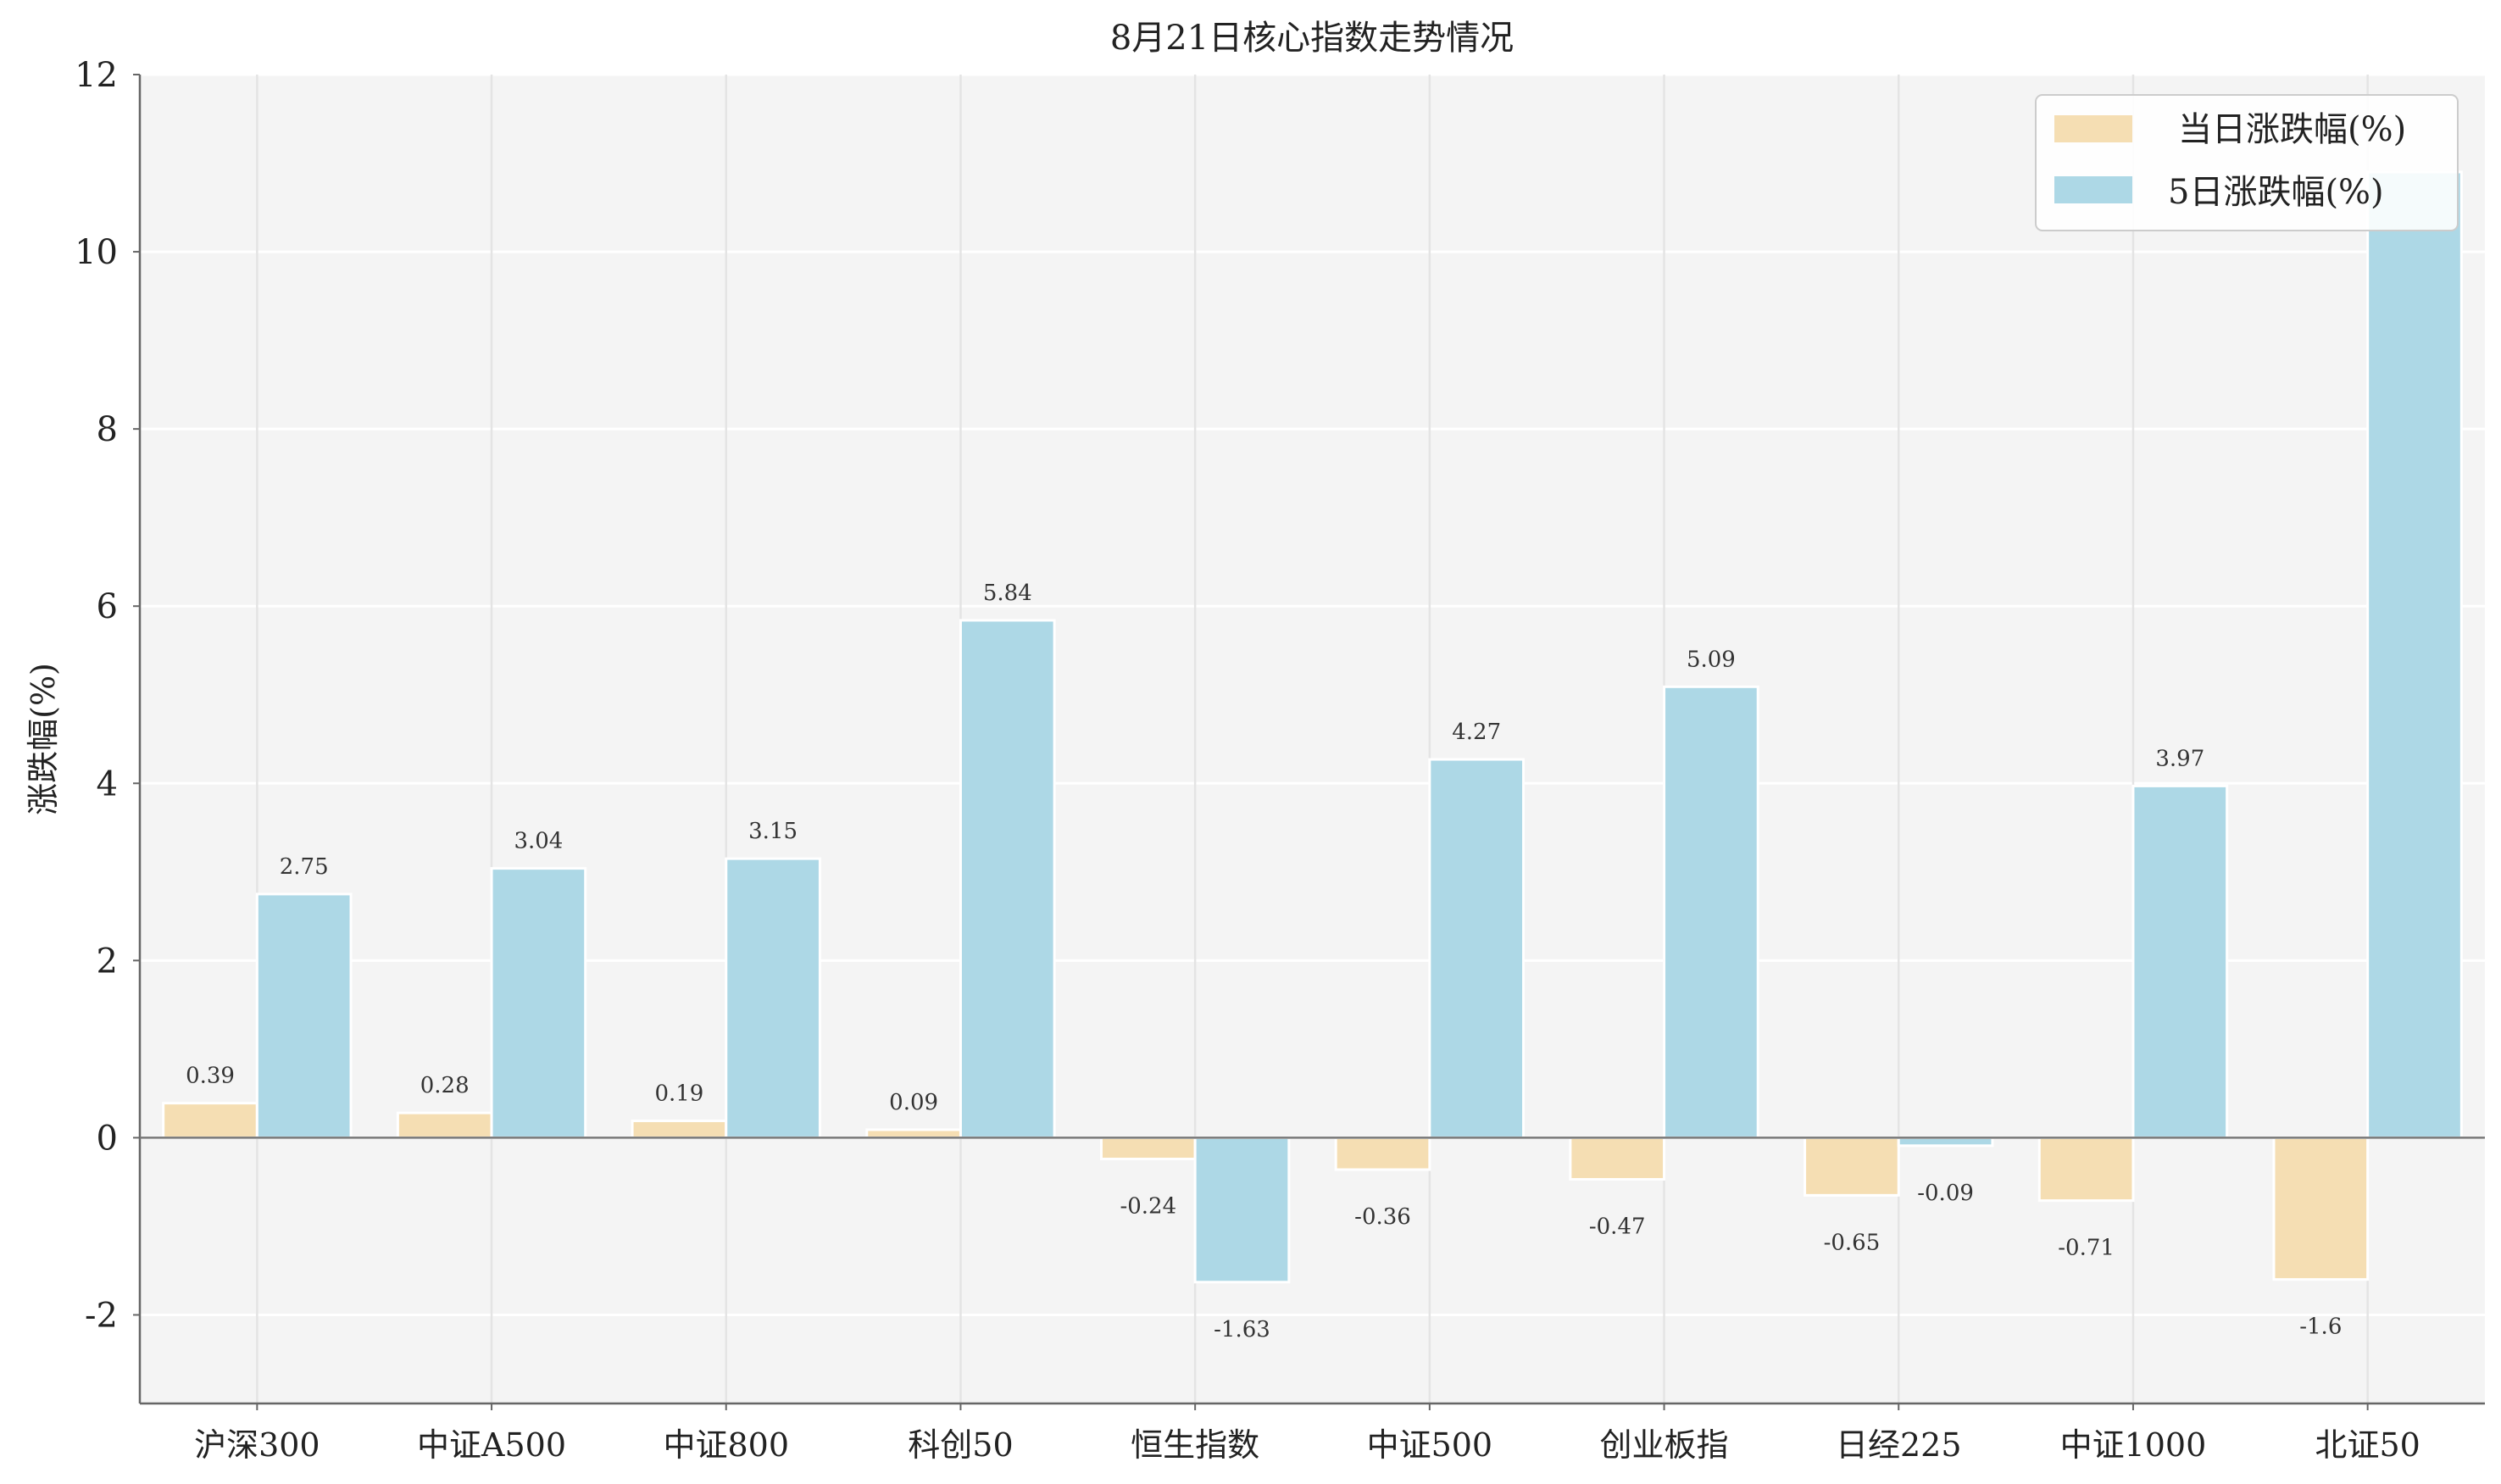  Describe the element at coordinates (101, 1316) in the screenshot. I see `y-tick-label: -2` at that location.